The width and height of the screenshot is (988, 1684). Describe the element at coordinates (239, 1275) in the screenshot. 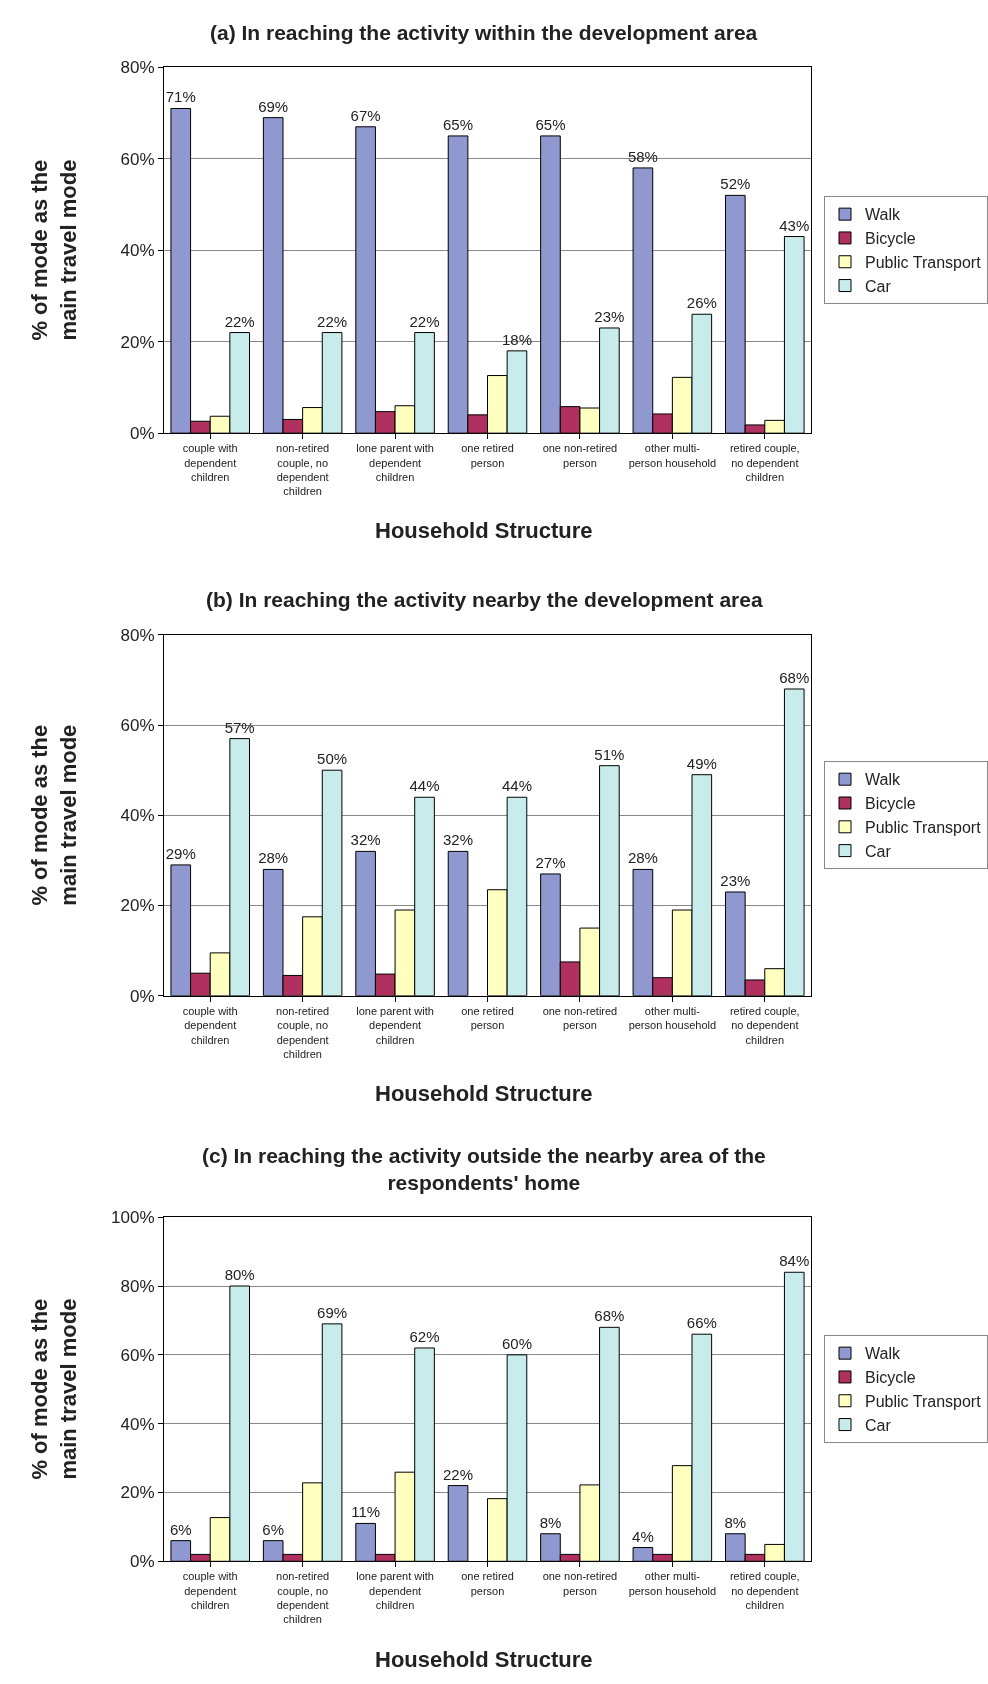

I see `data-label: 80%` at that location.